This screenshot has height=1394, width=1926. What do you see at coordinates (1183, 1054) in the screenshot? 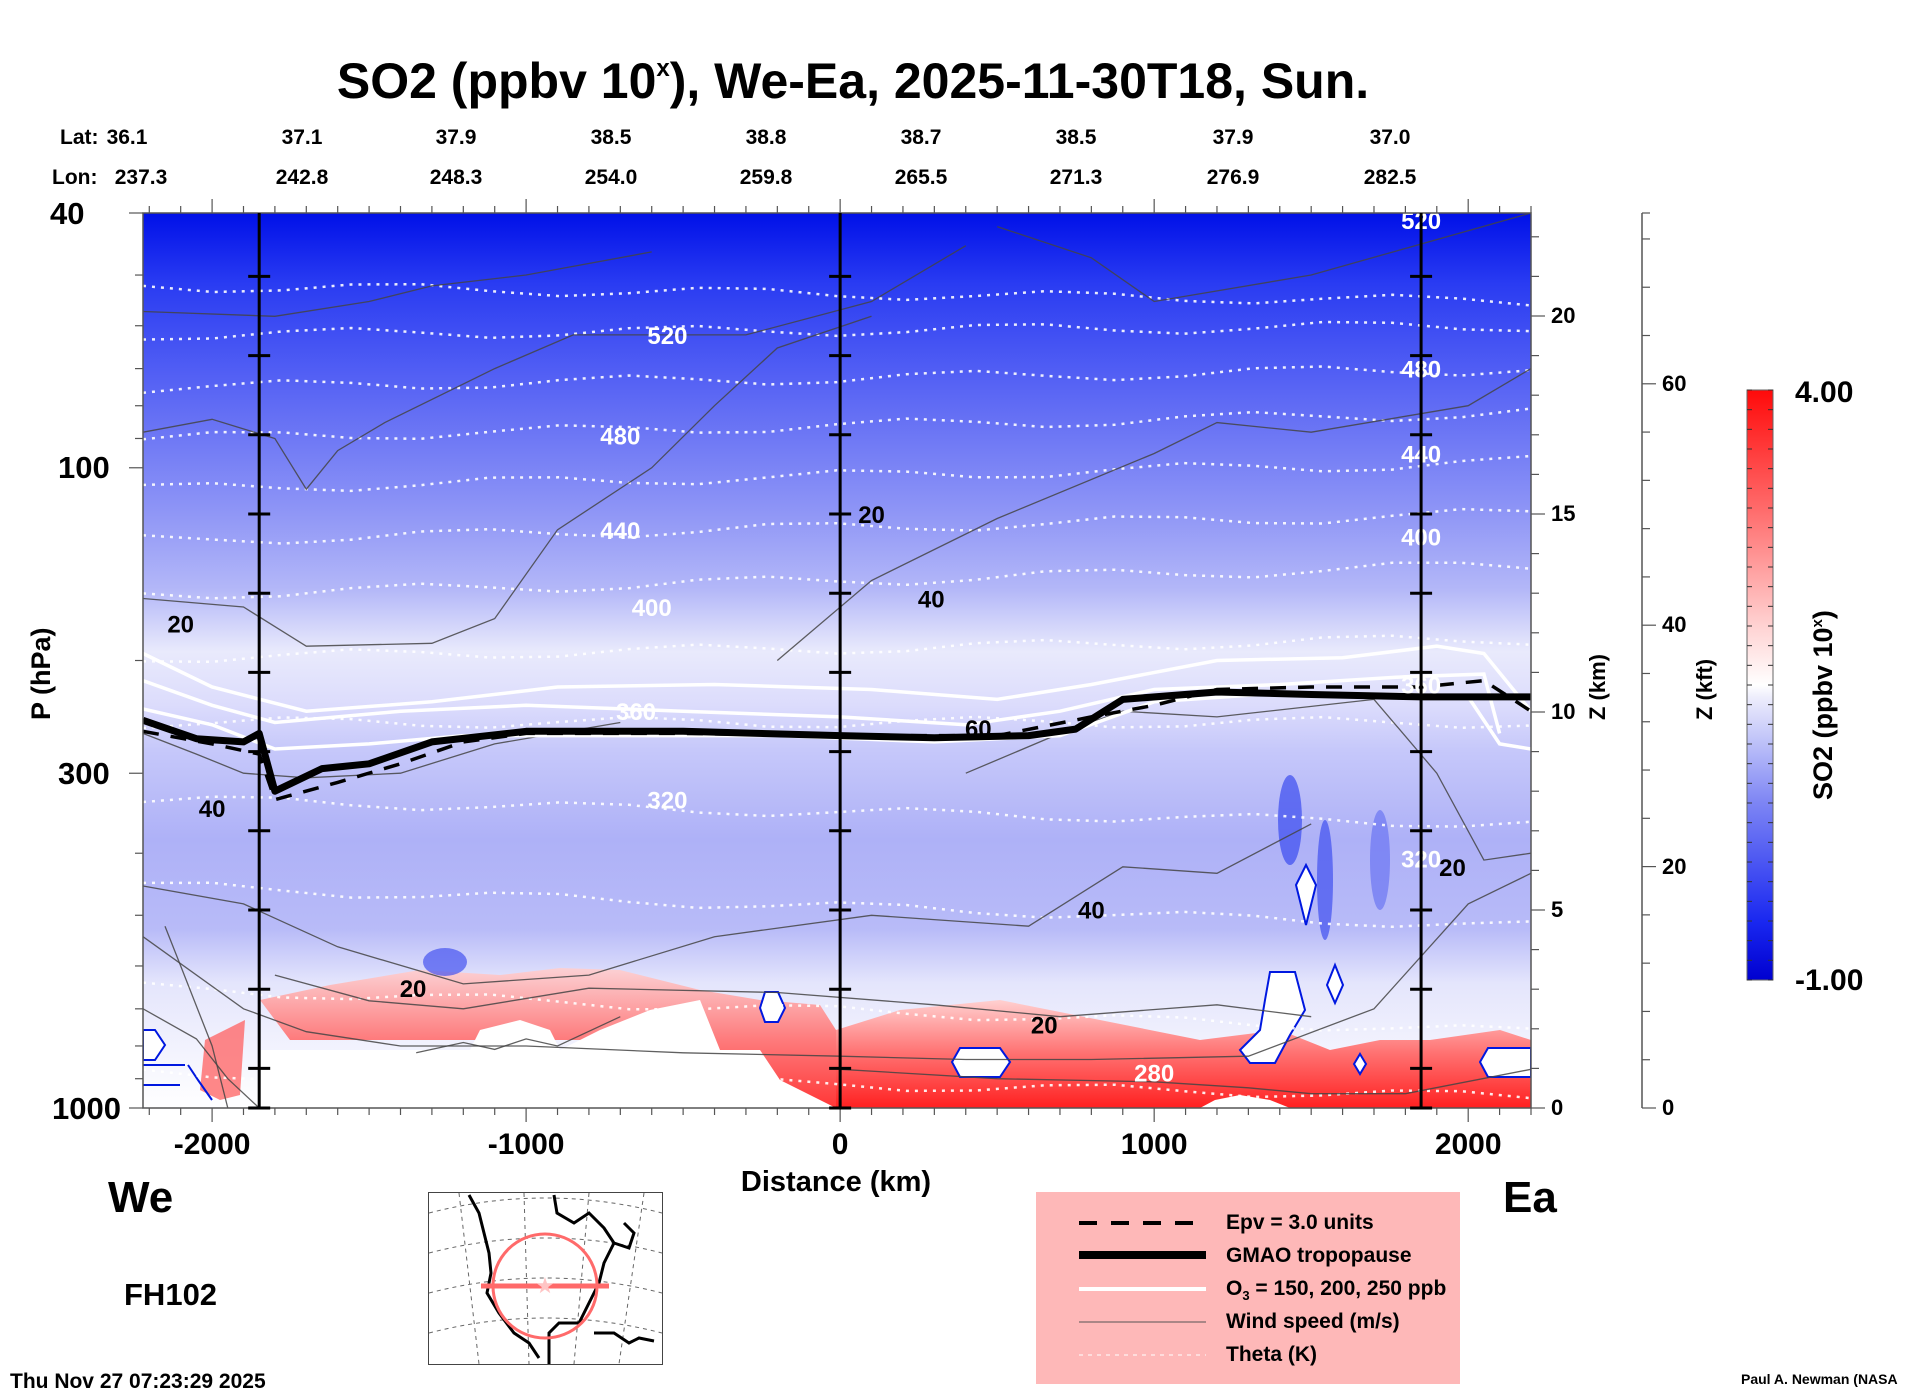
I see `so2-high-region-east` at bounding box center [1183, 1054].